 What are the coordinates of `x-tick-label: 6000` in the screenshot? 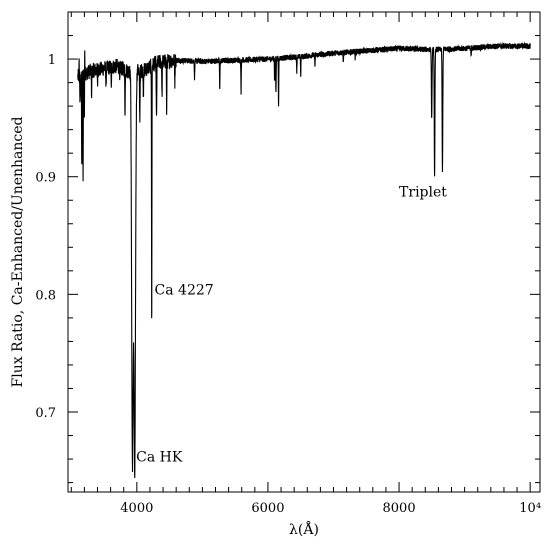 It's located at (267, 508).